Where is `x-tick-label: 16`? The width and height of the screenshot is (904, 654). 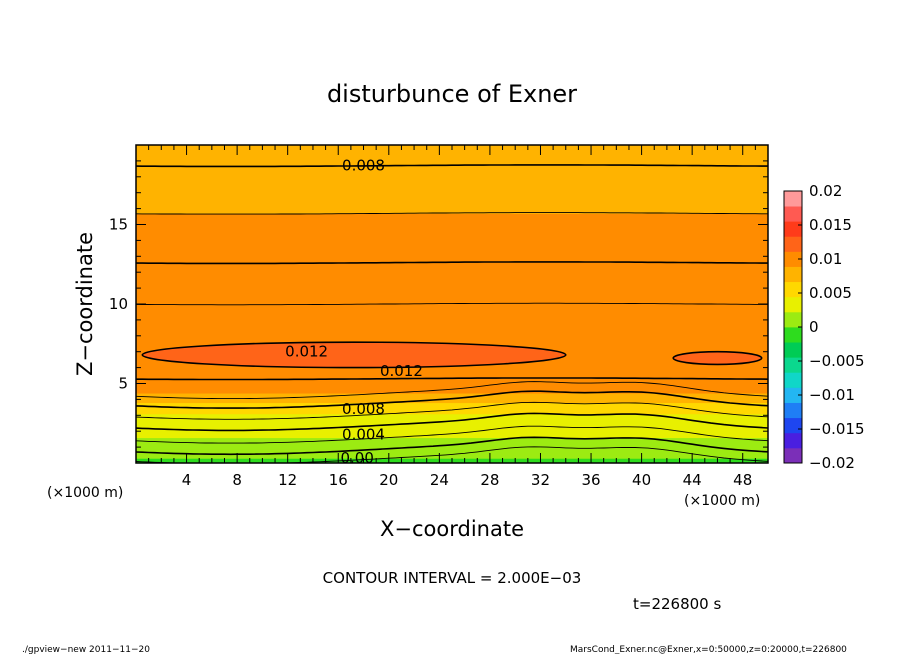 x-tick-label: 16 is located at coordinates (338, 480).